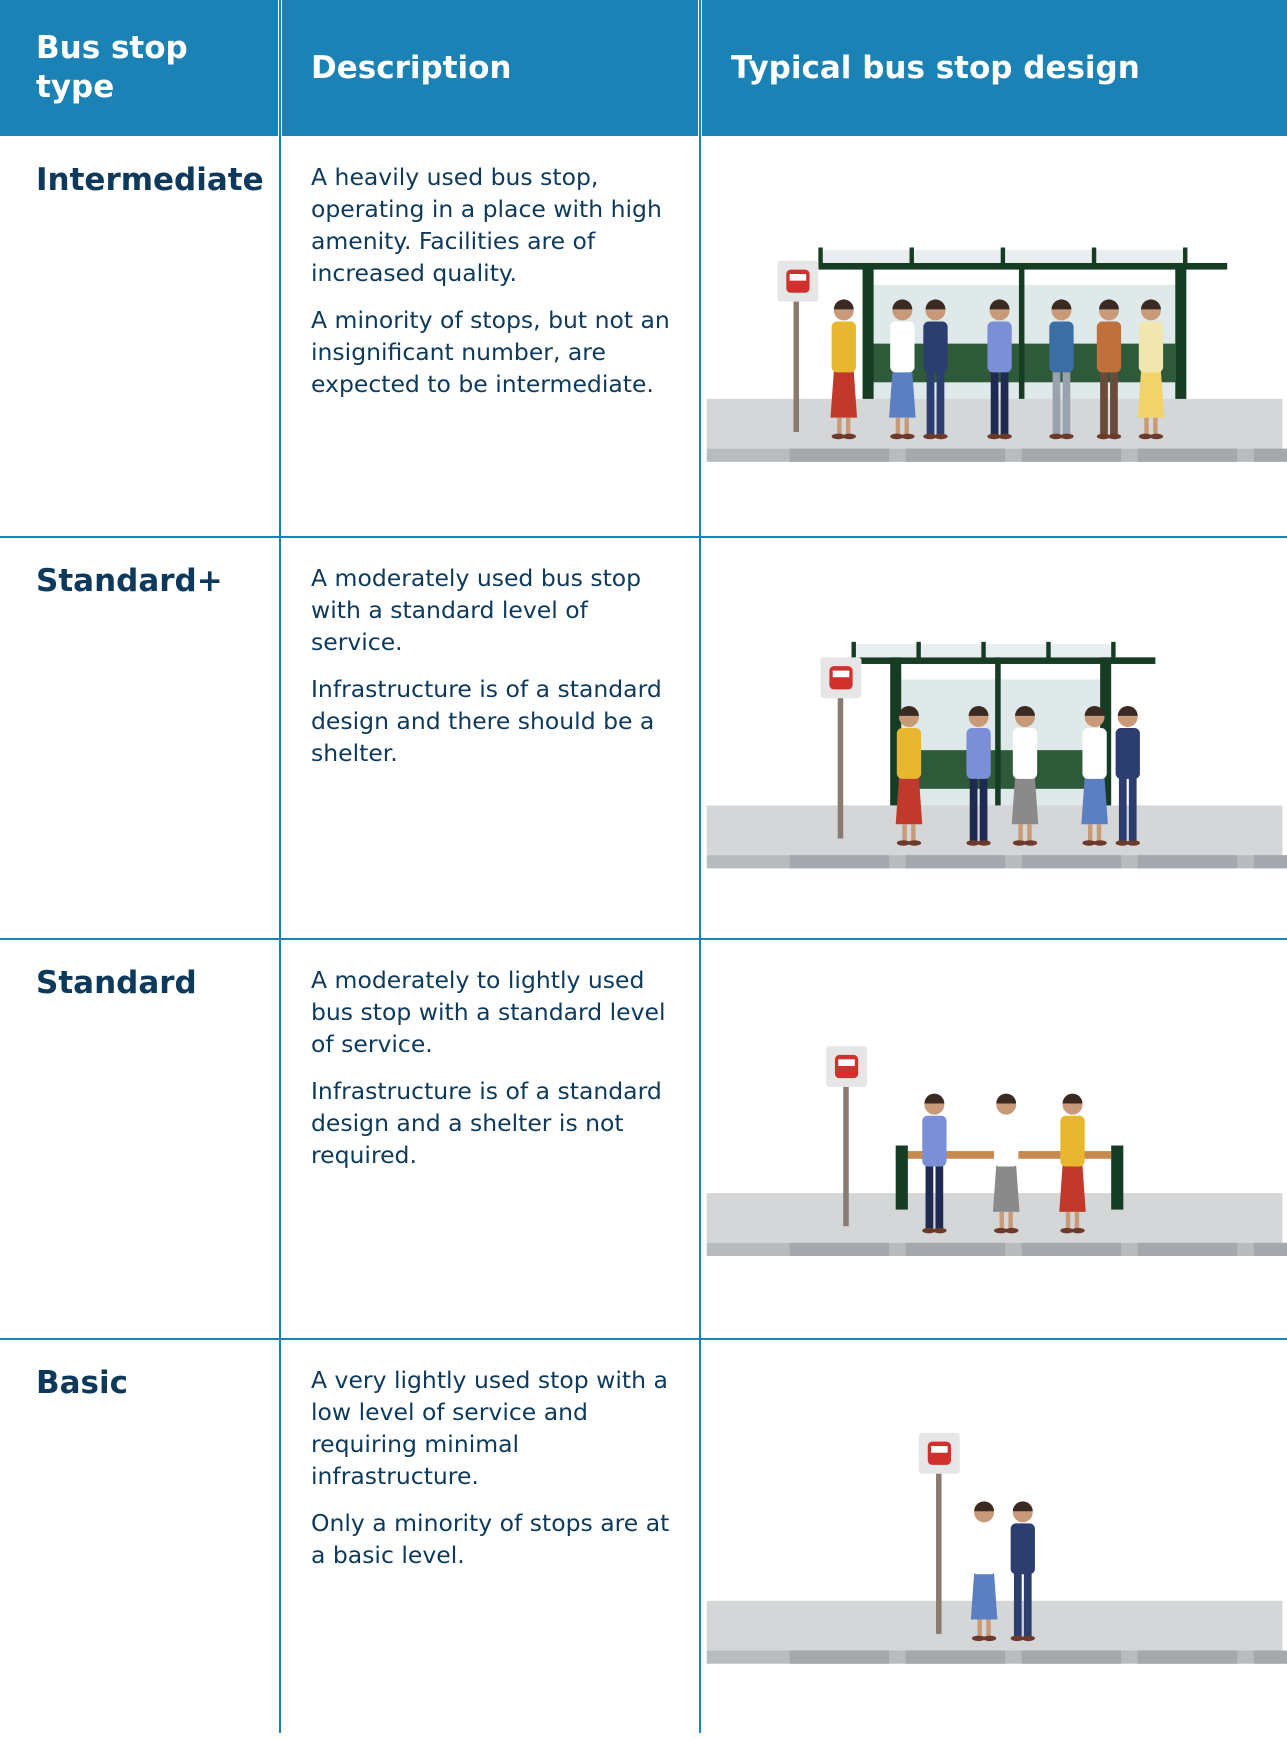  I want to click on stop-type: Standard+, so click(129, 581).